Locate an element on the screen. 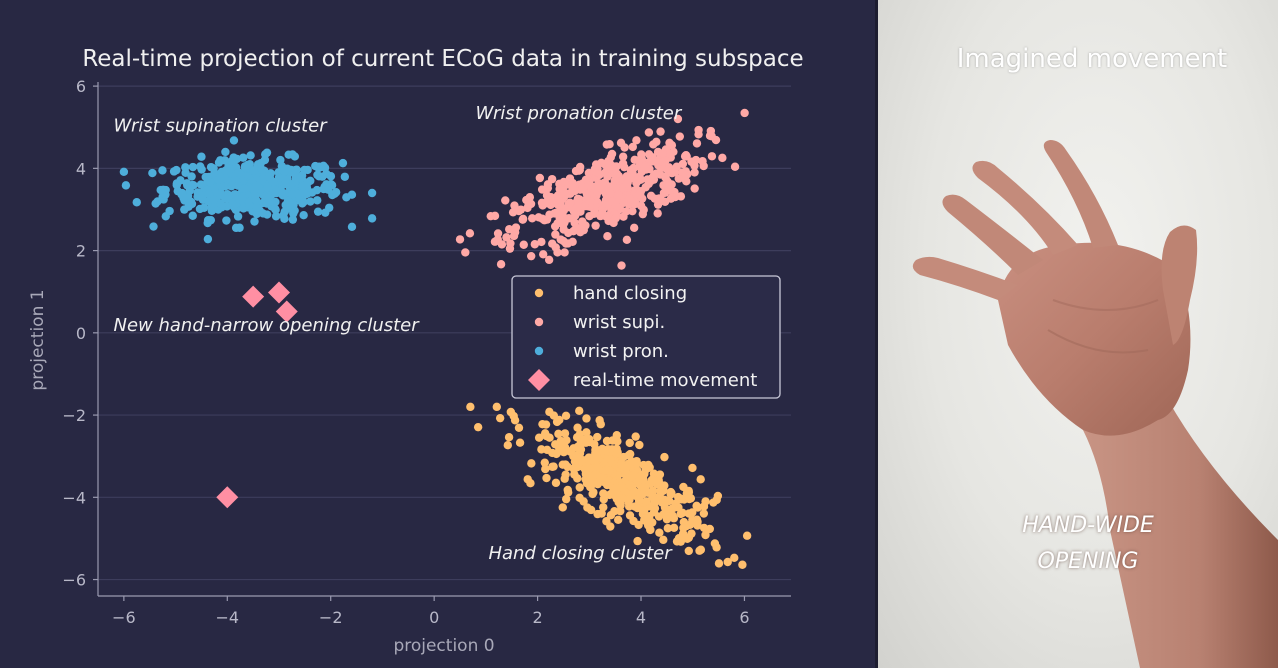  legend-label: hand closing is located at coordinates (630, 293).